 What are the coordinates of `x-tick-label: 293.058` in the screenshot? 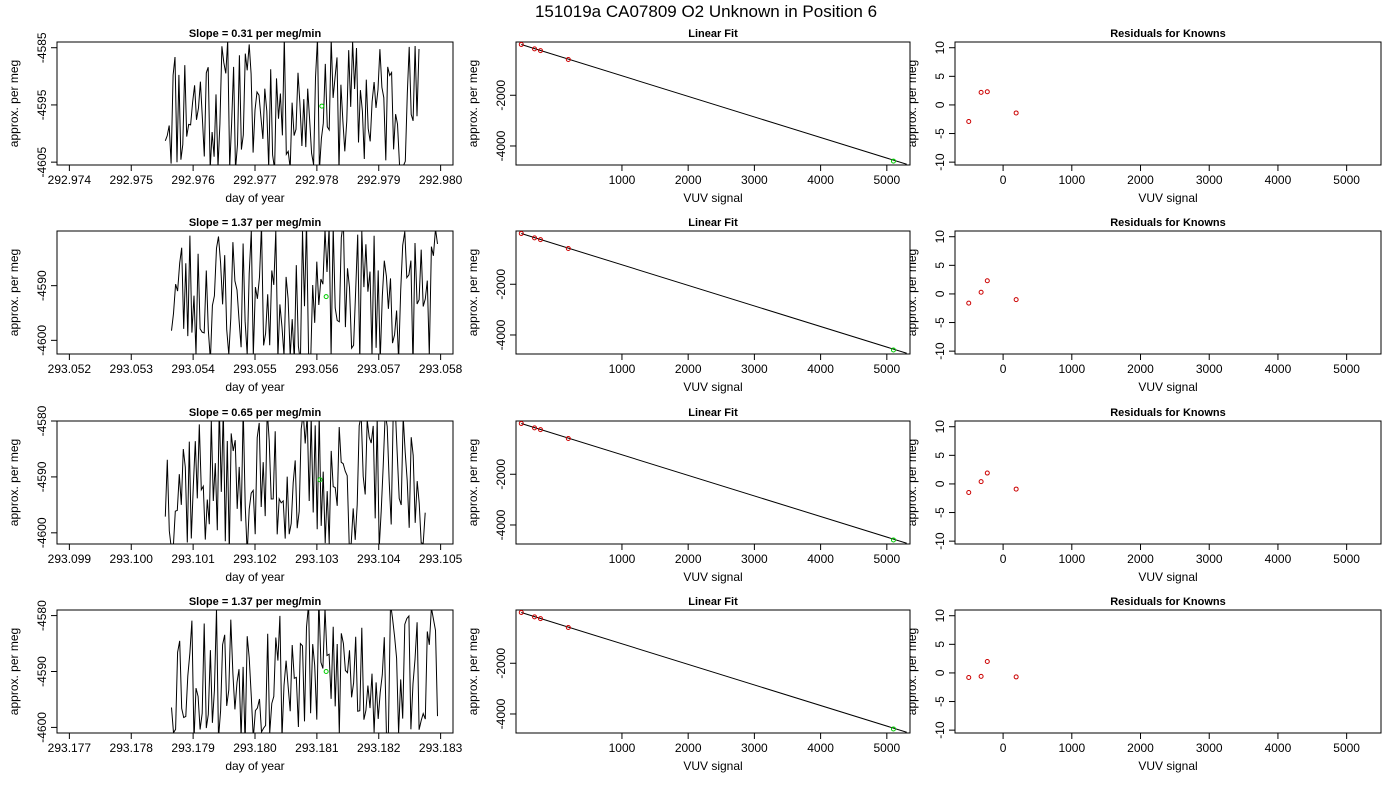 It's located at (441, 369).